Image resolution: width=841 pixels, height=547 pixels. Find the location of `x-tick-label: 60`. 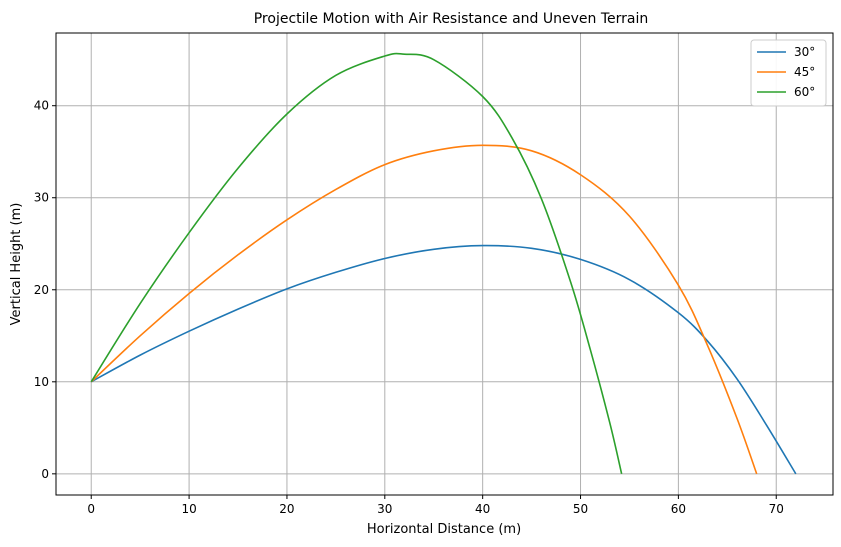

x-tick-label: 60 is located at coordinates (678, 509).